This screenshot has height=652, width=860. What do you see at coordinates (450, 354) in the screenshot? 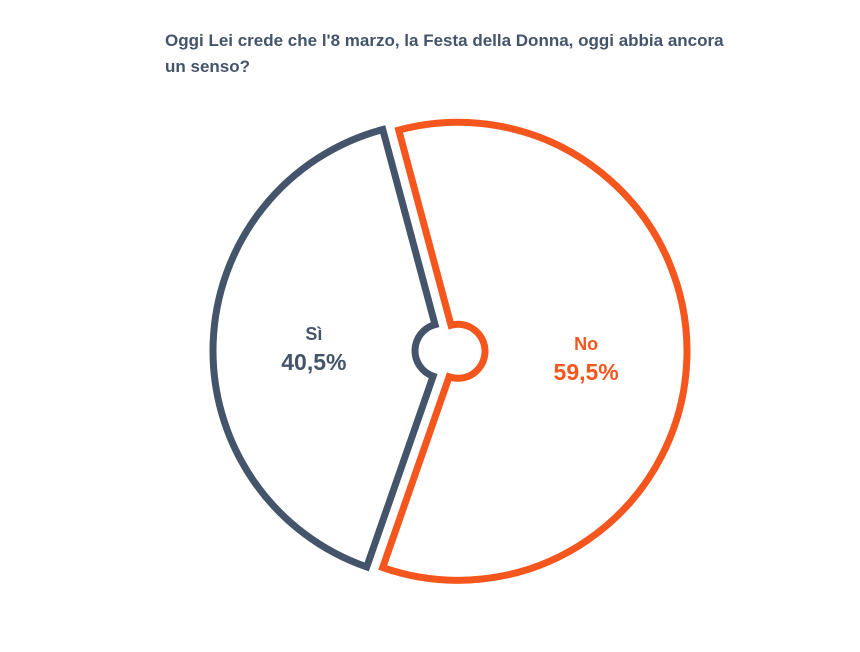
I see `pie-labels: No 59,5% Sì 40,5%` at bounding box center [450, 354].